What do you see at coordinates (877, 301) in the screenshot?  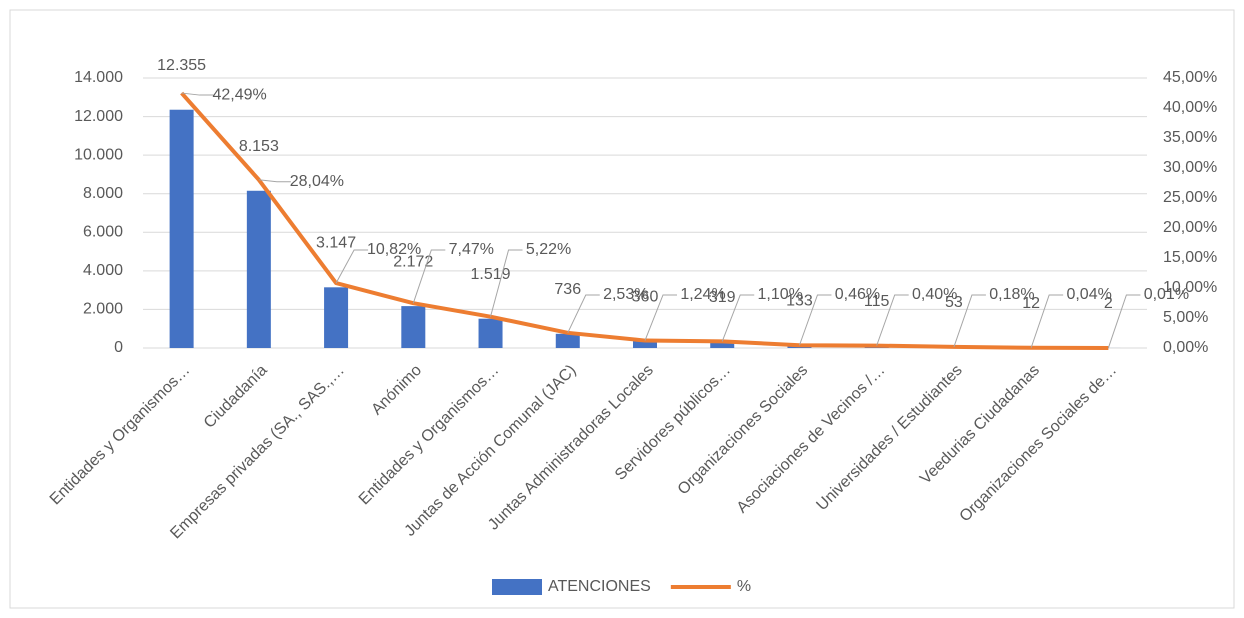 I see `bar-value-label: 115` at bounding box center [877, 301].